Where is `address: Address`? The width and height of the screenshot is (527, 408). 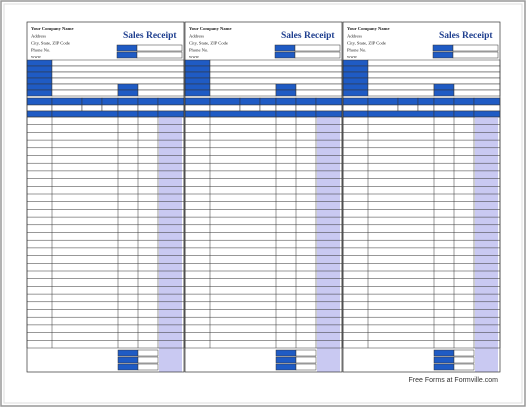 address: Address is located at coordinates (196, 36).